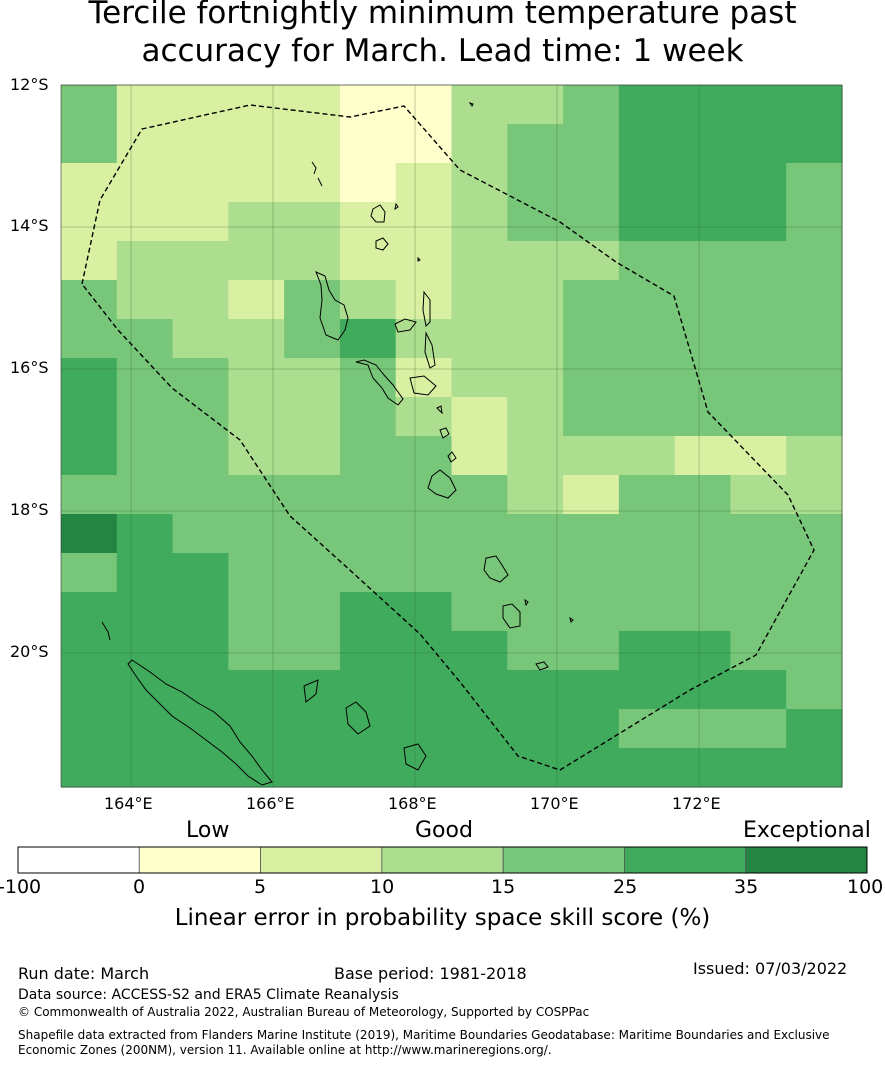  I want to click on island-aneityum, so click(542, 666).